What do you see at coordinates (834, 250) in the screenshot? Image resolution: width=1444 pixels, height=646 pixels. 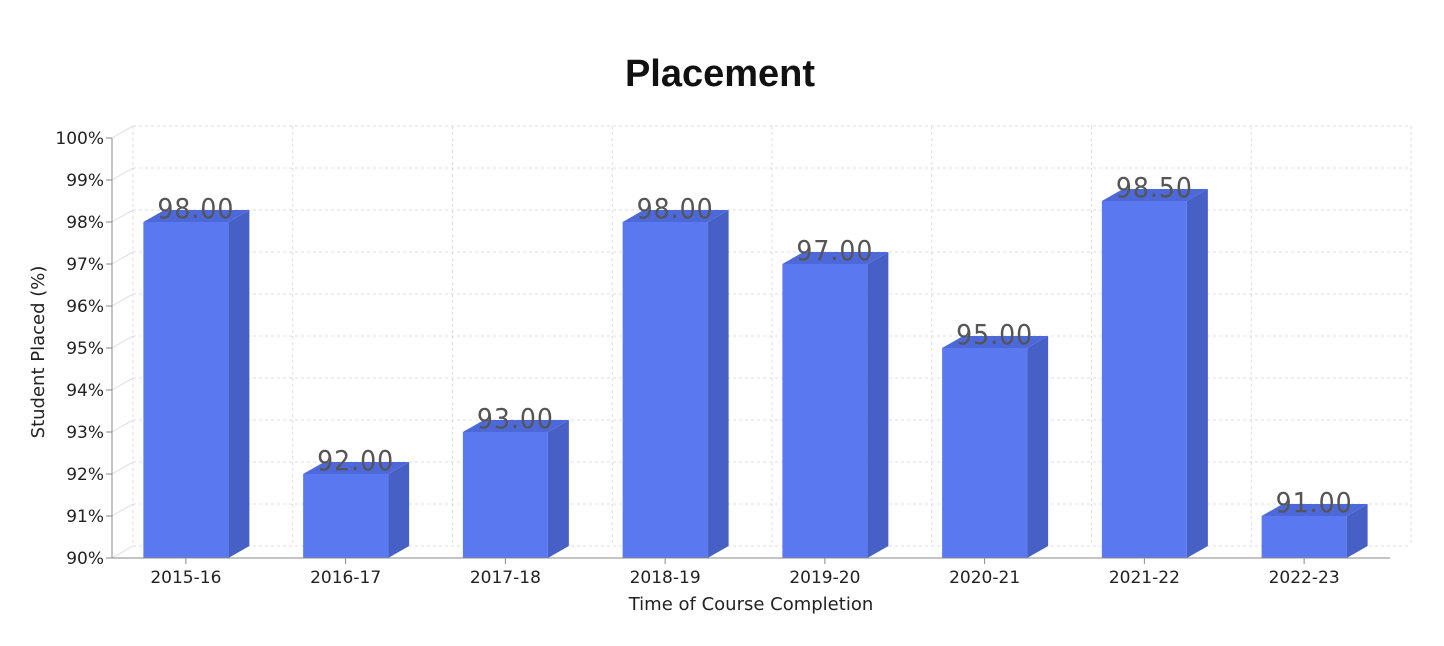 I see `data-label: 97.00` at bounding box center [834, 250].